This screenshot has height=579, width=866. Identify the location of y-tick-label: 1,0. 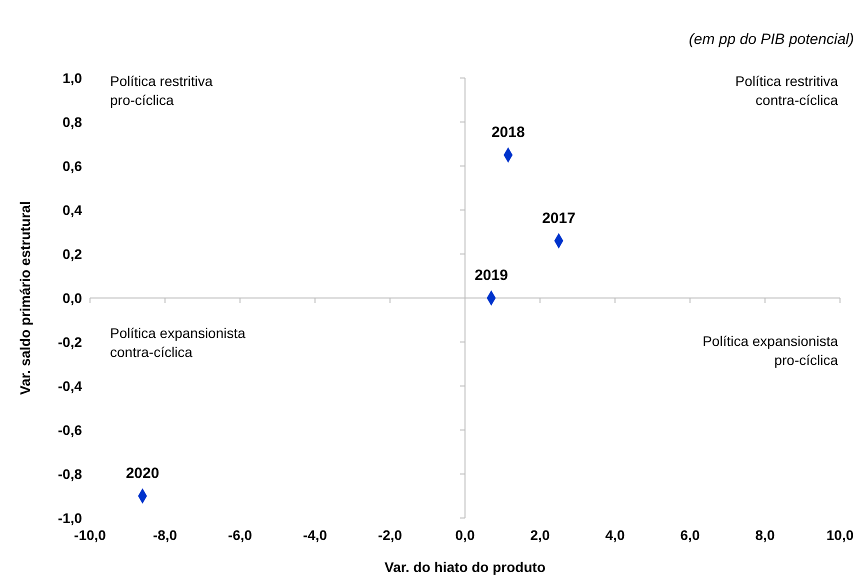
(72, 78).